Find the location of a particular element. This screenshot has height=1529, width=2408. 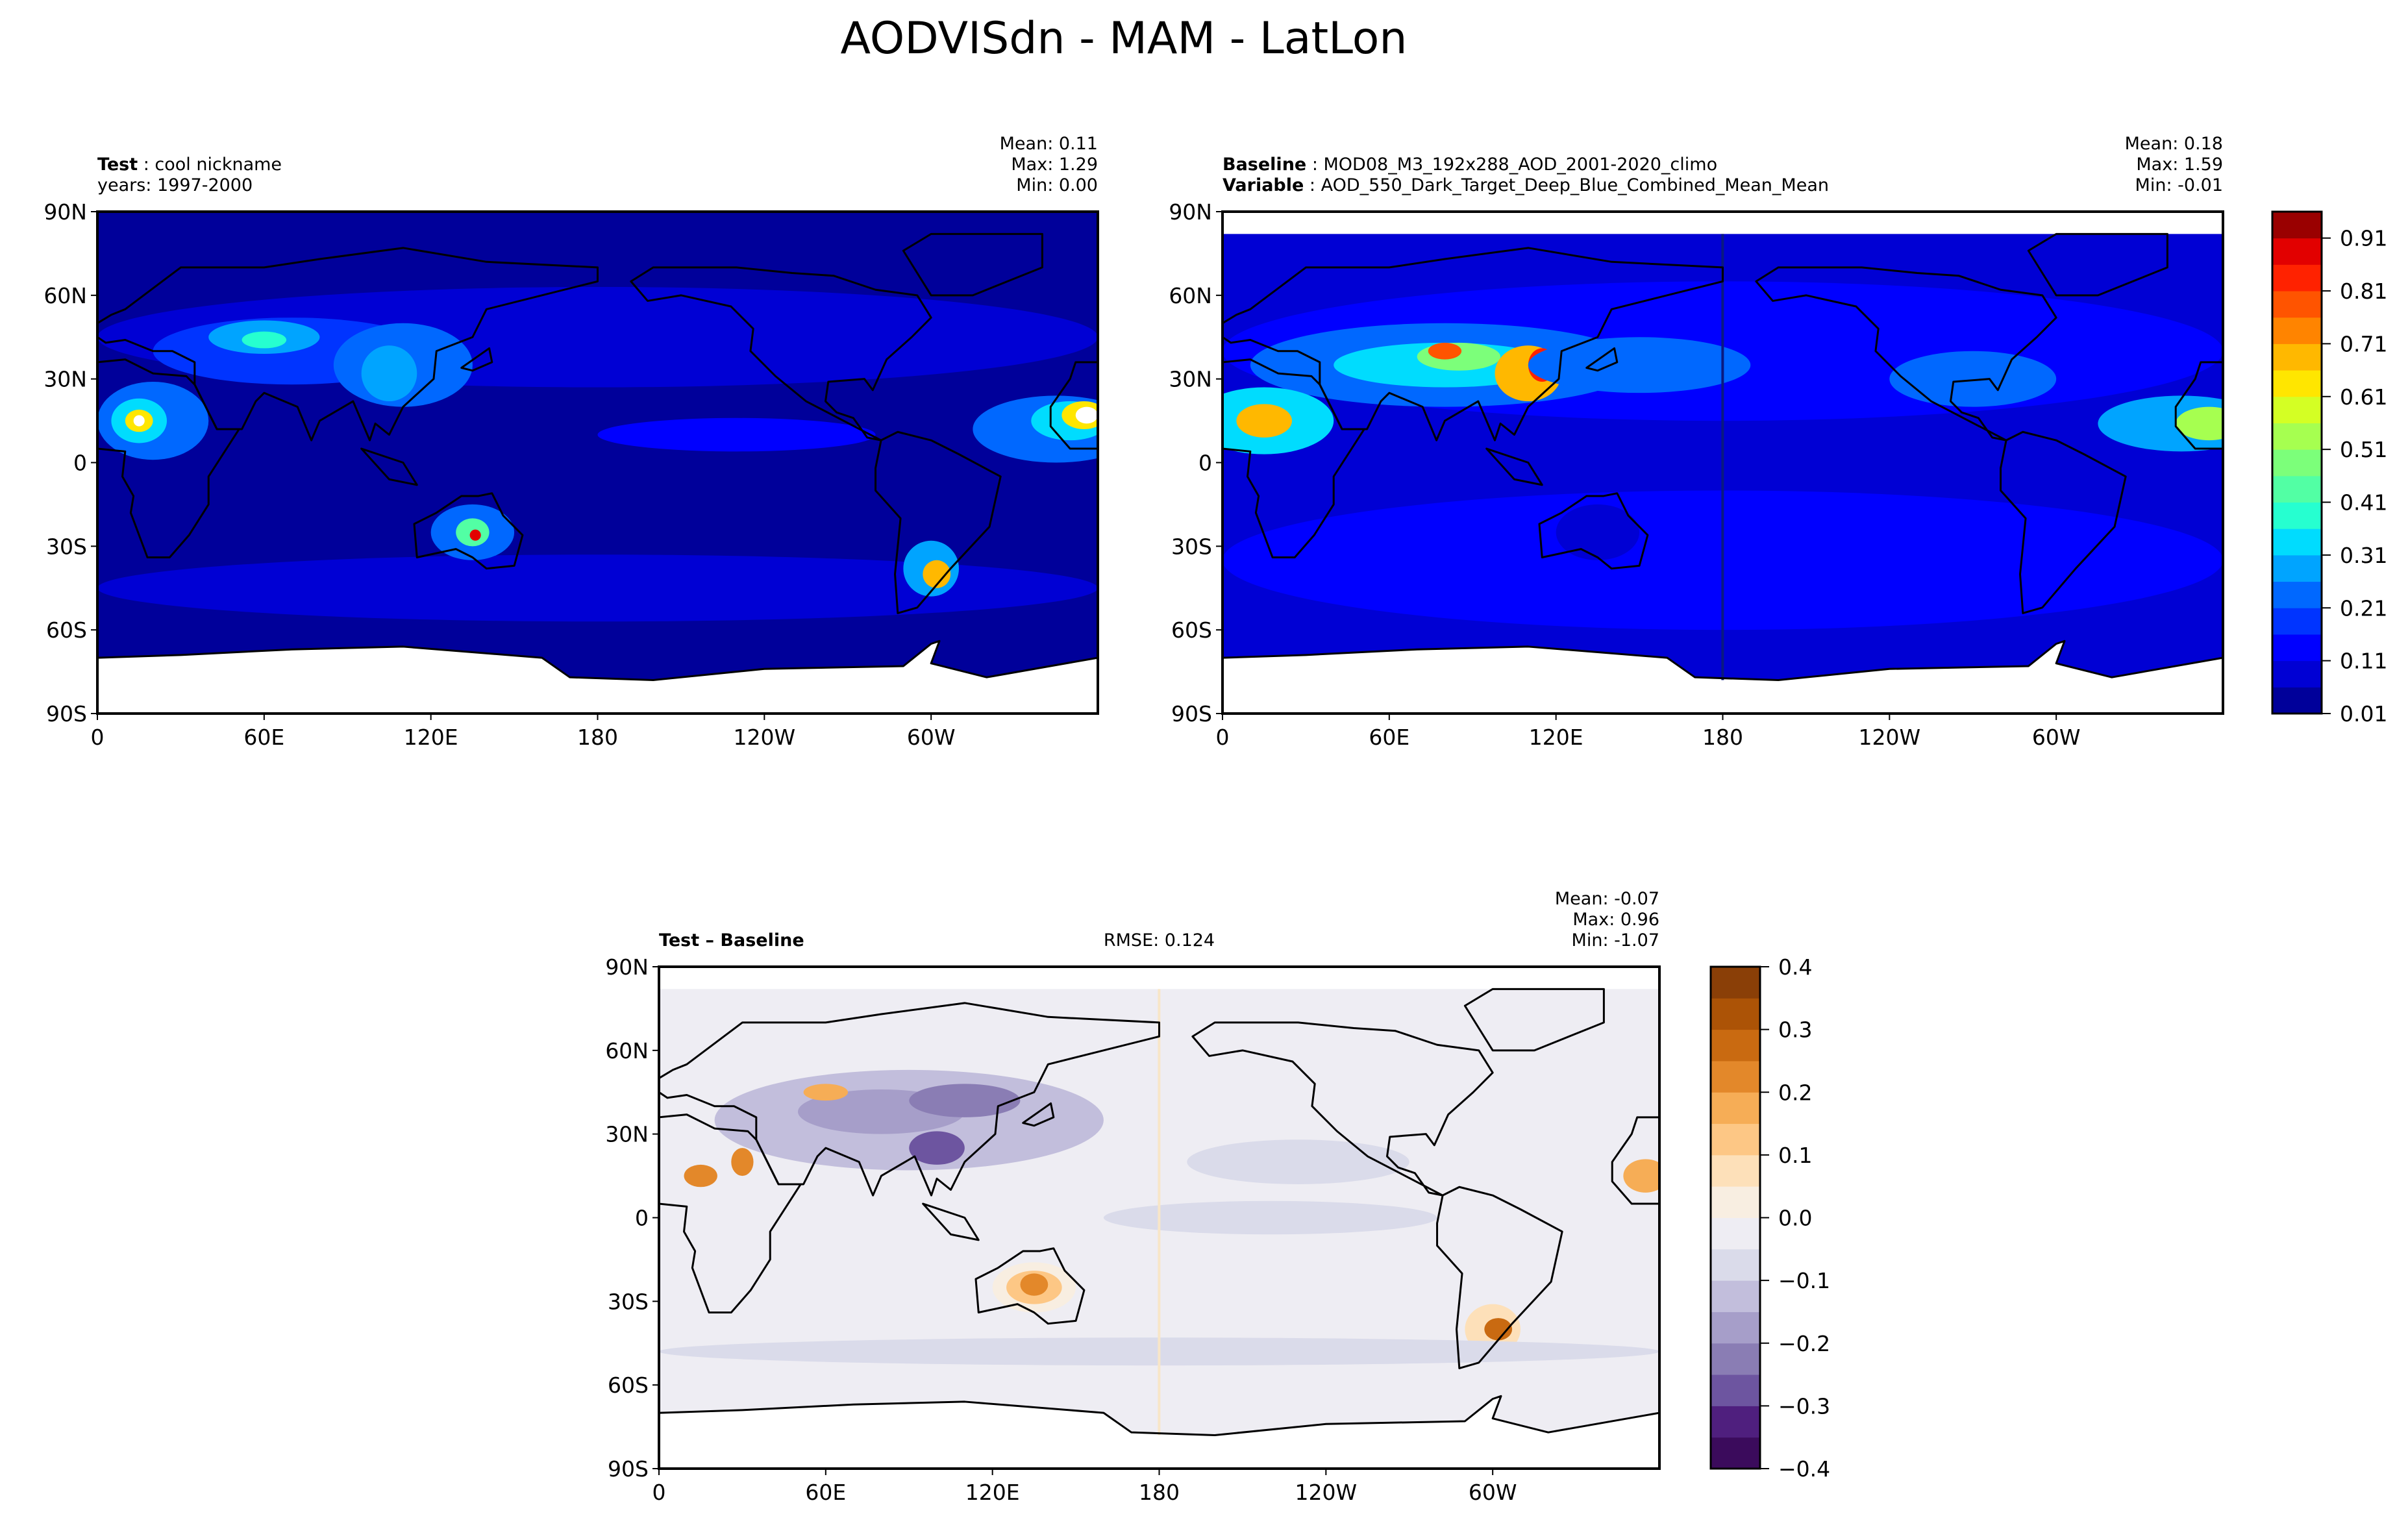

colorbar-tick-label: 0.81 is located at coordinates (2363, 291).